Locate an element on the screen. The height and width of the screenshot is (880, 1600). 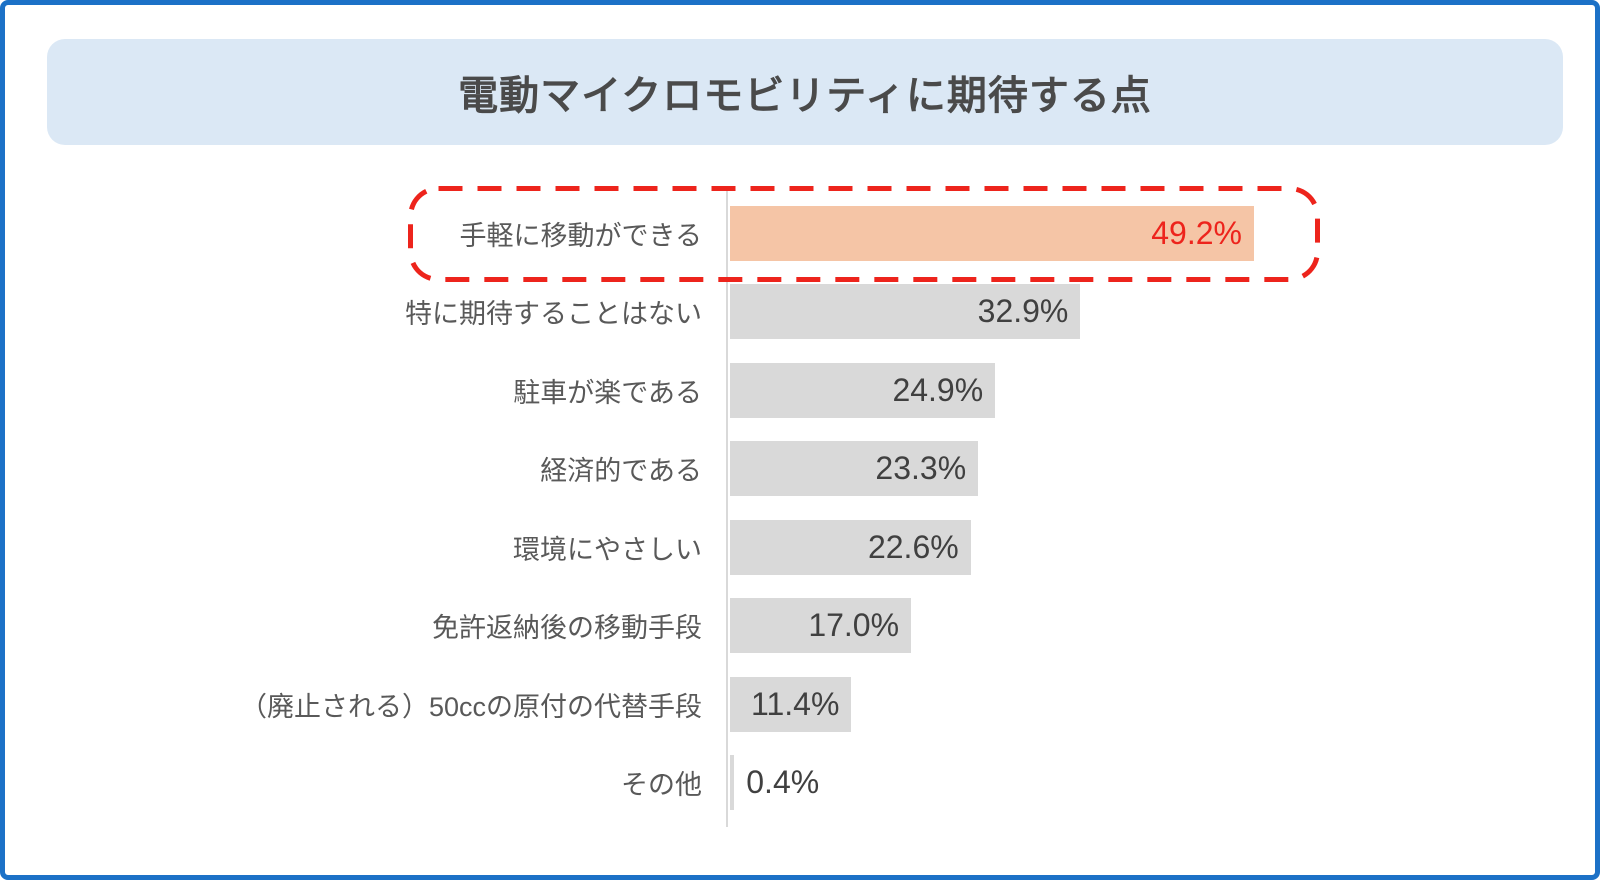
chart-row: 環境にやさしい 22.6% is located at coordinates (802, 547).